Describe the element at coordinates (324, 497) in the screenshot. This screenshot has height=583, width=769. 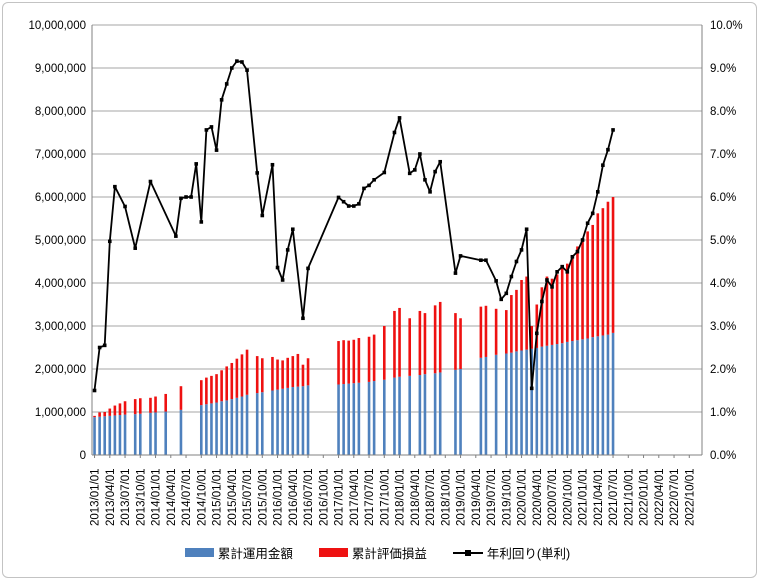
I see `x-tick-label: 2016/10/01` at that location.